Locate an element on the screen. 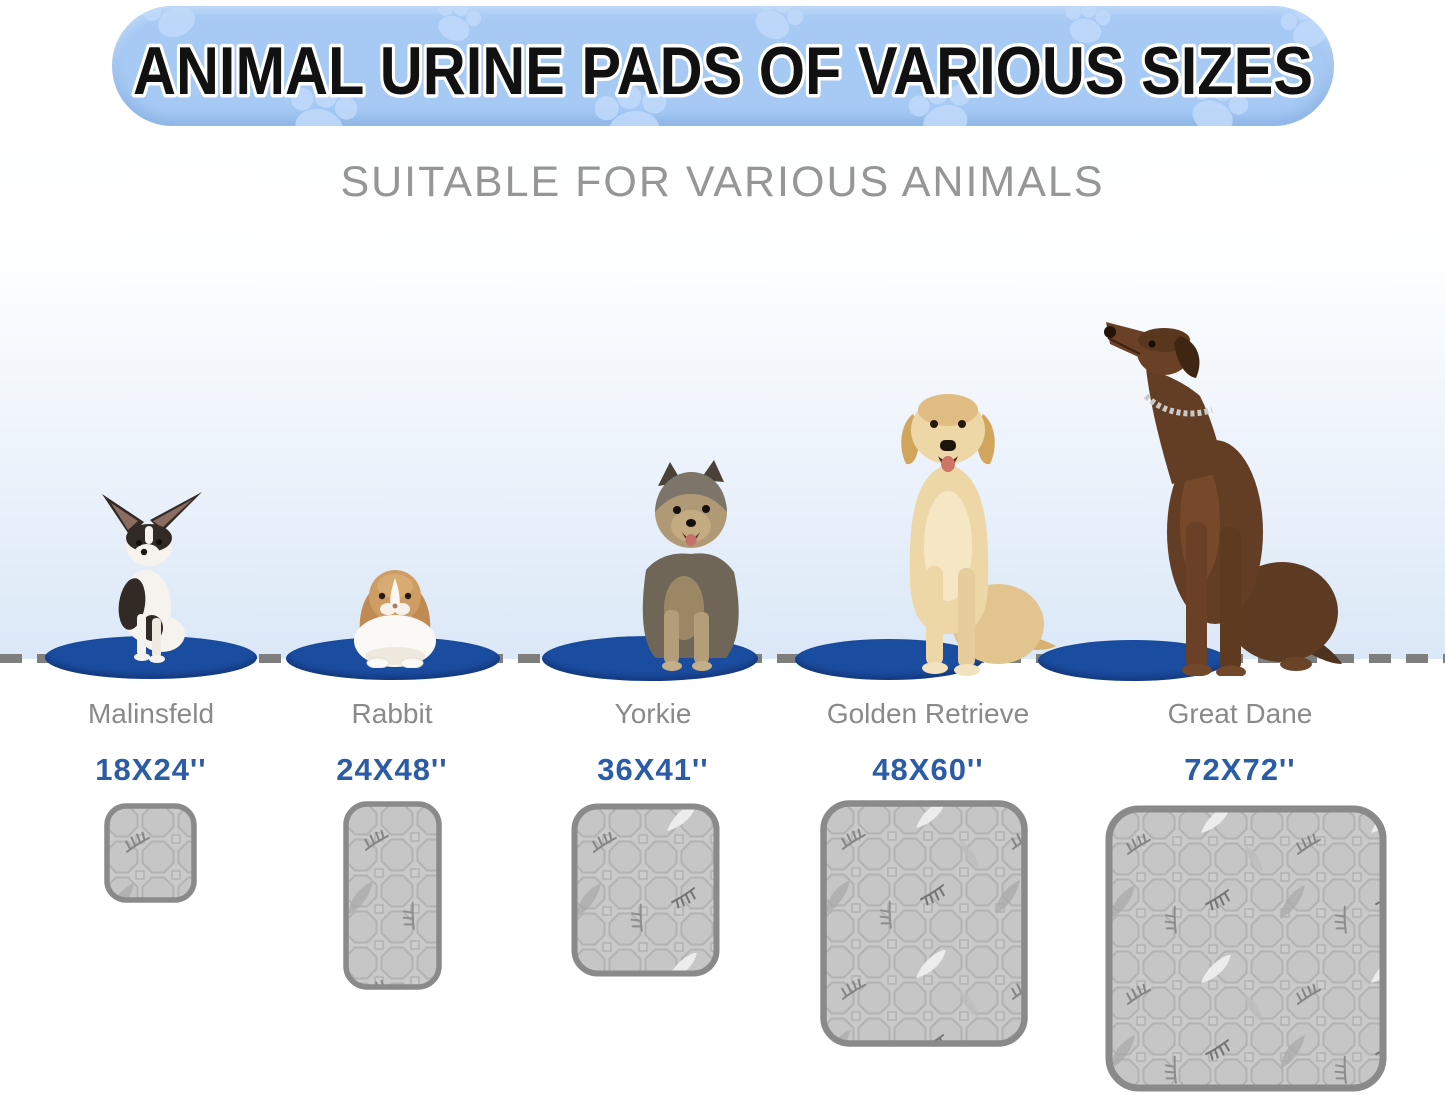 The width and height of the screenshot is (1445, 1095). chihuahua-head is located at coordinates (149, 545).